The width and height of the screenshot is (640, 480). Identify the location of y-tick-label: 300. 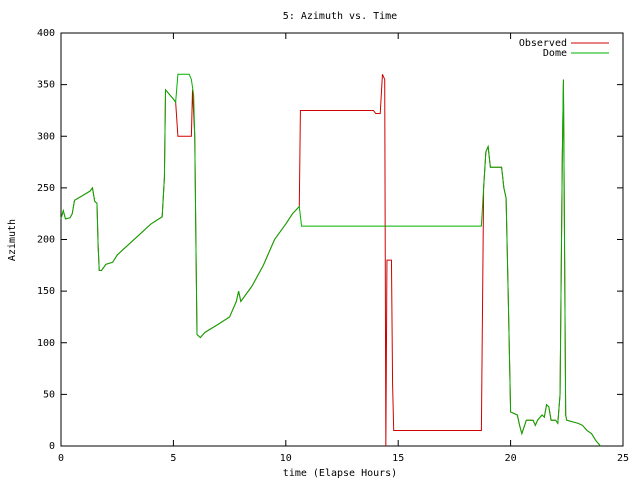
(46, 136).